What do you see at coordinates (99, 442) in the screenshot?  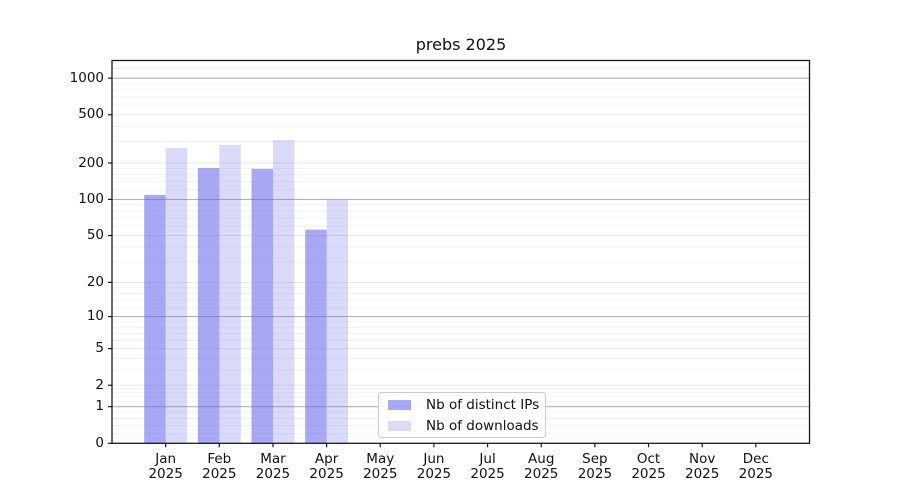 I see `y-tick-label-0: 0` at bounding box center [99, 442].